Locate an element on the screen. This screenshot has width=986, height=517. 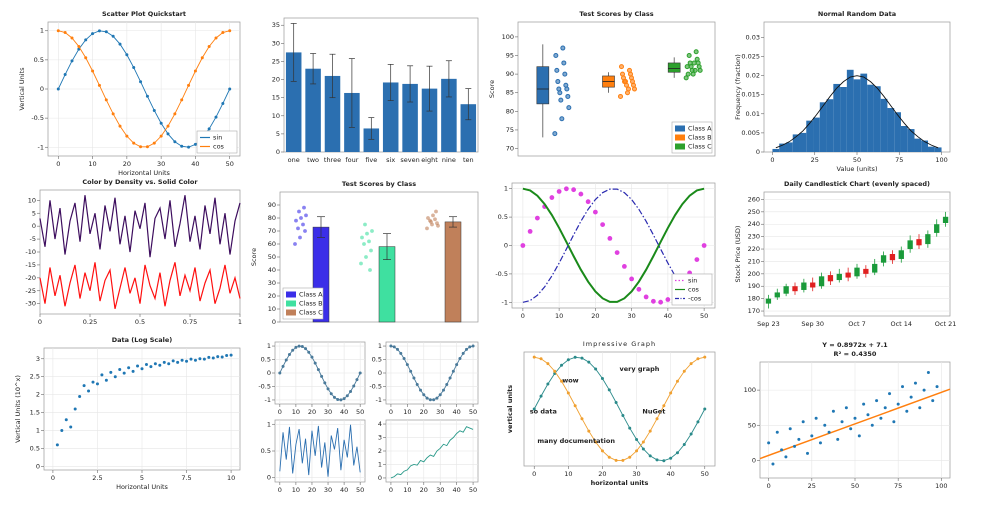
chart-title: Normal Random Data is located at coordinates (857, 14).